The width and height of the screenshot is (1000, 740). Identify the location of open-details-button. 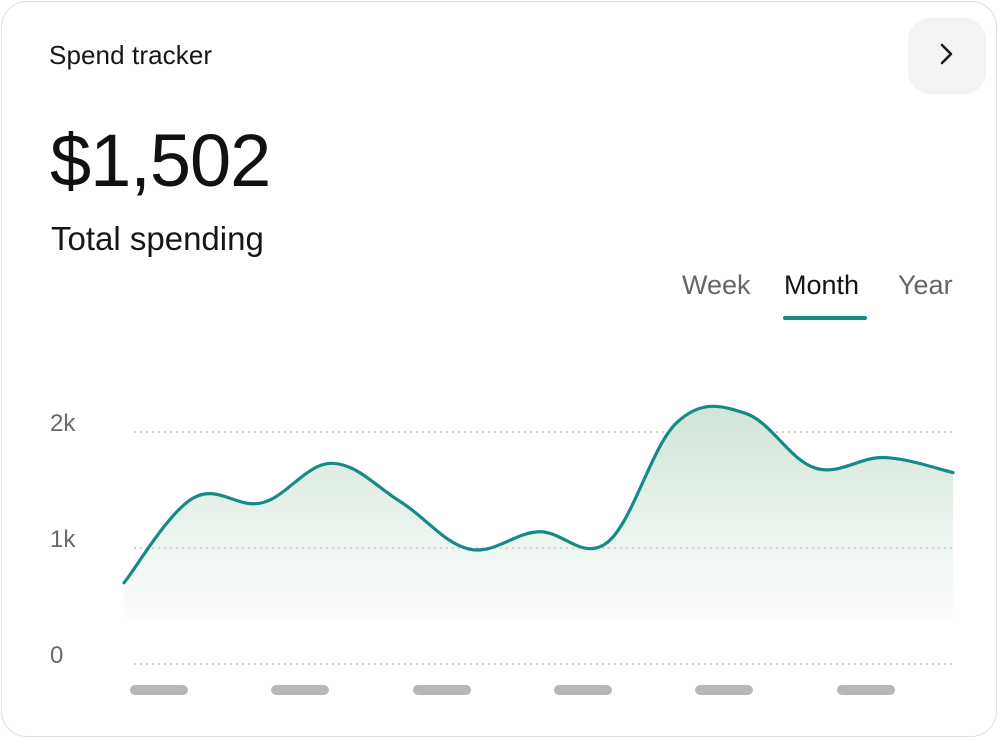
(947, 56).